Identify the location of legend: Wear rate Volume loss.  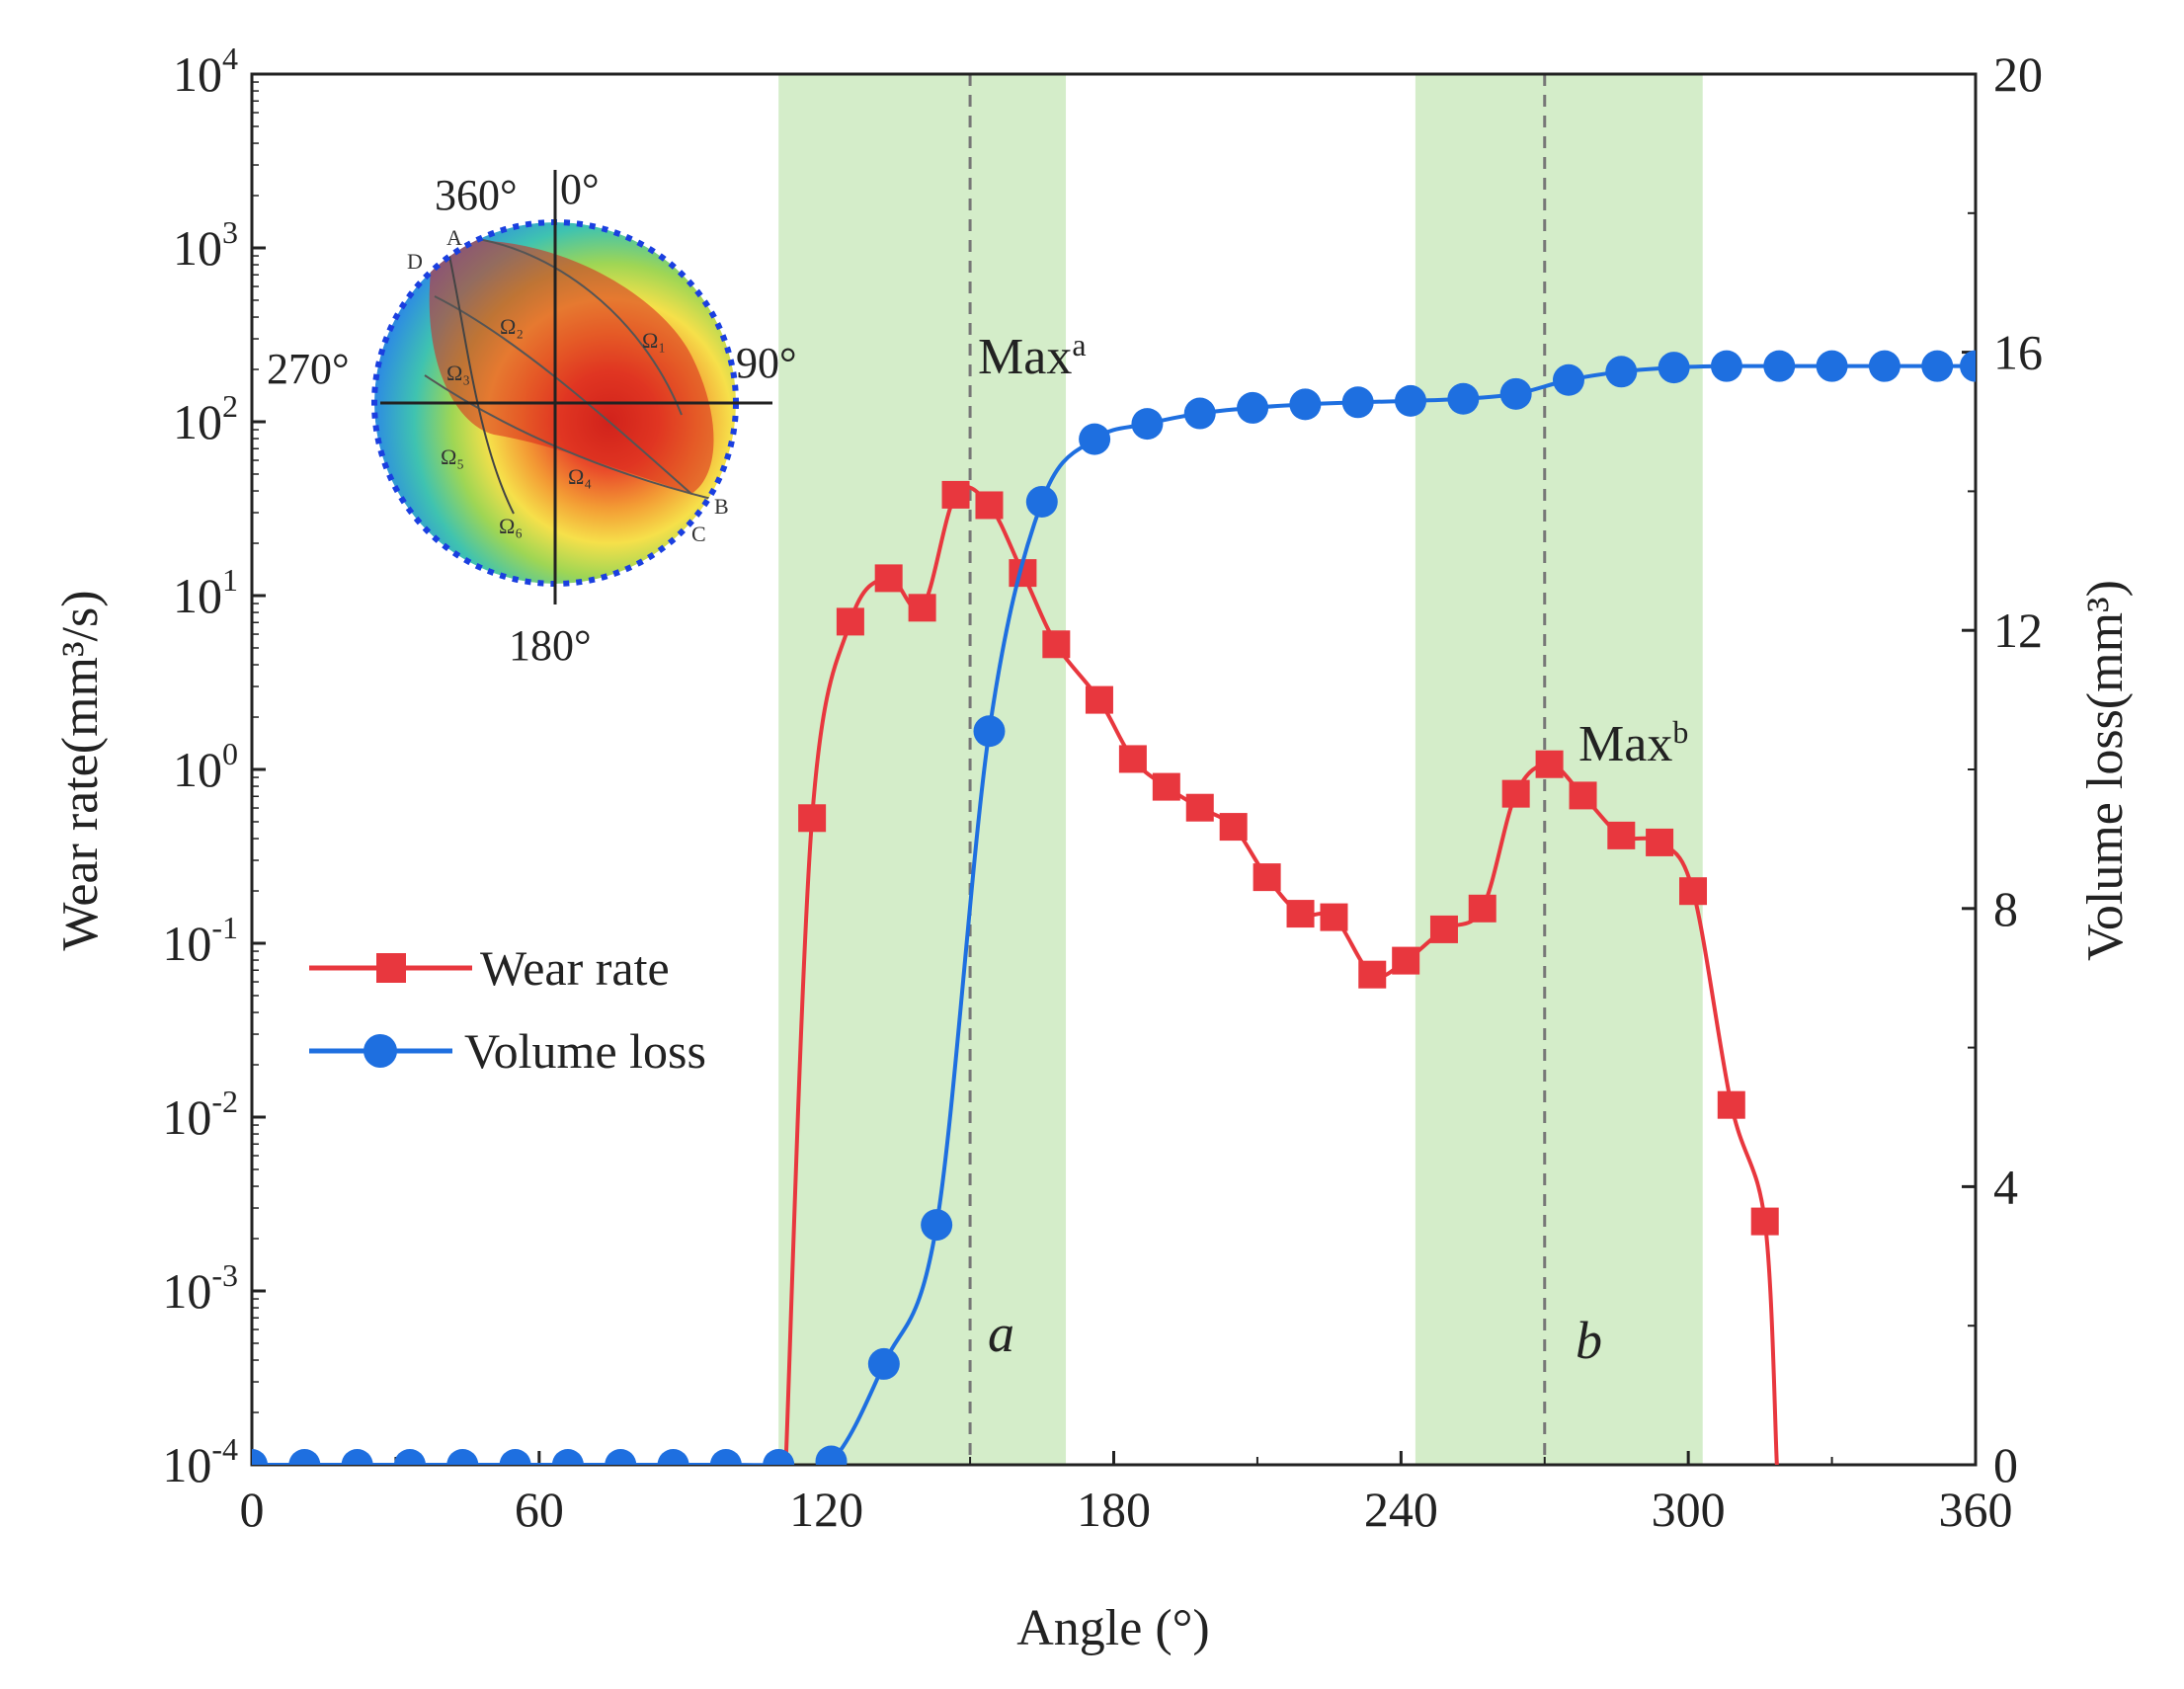
(507, 1009).